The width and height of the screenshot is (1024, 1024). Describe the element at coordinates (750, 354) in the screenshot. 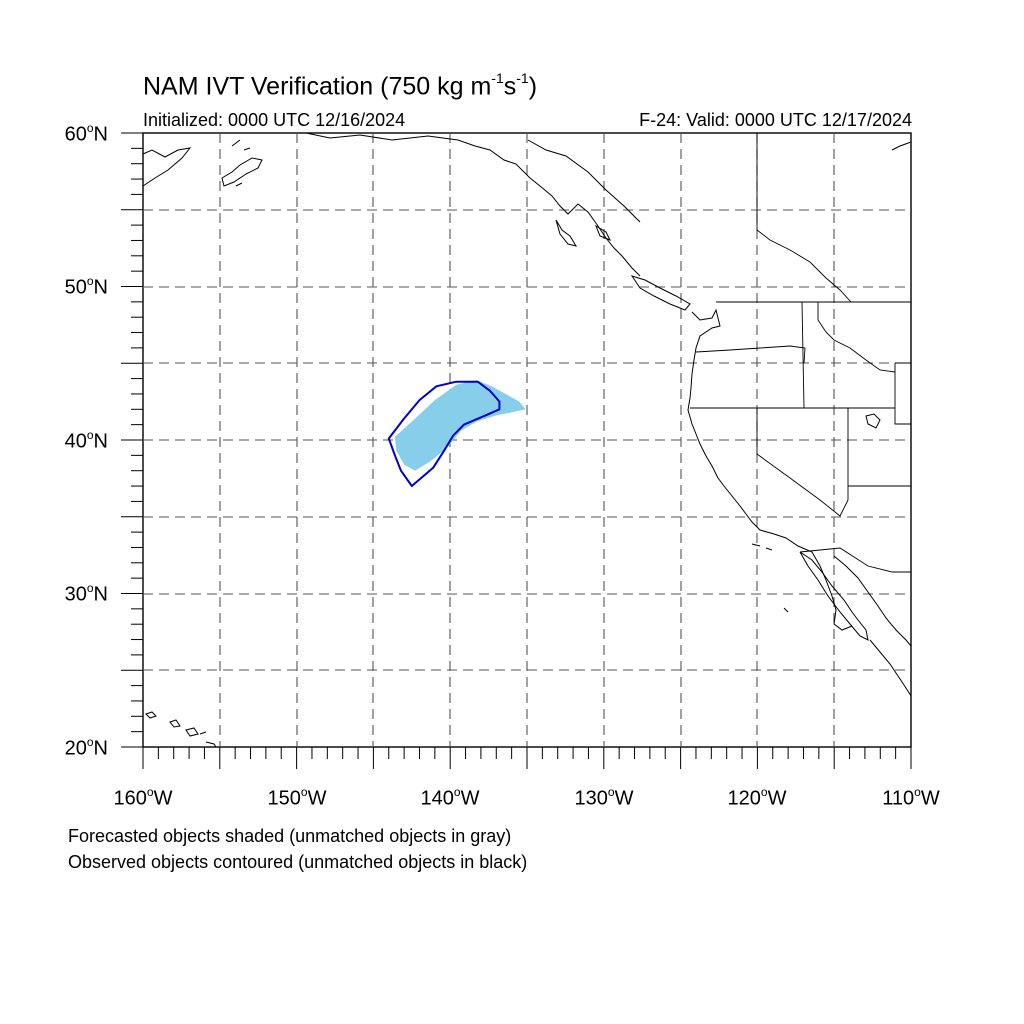

I see `washington-oregon-border` at that location.